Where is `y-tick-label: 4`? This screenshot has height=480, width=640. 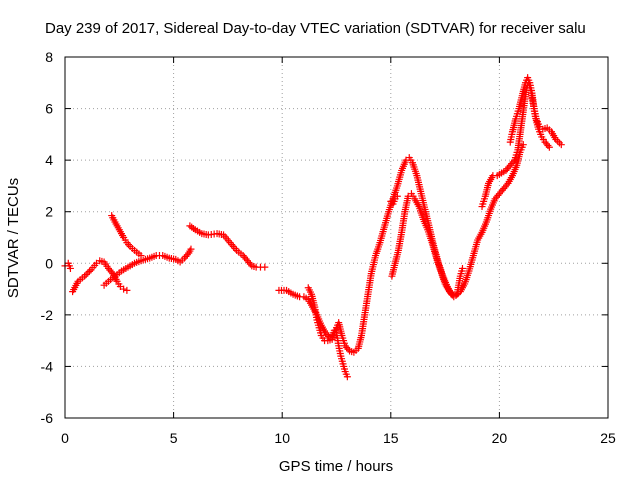
y-tick-label: 4 is located at coordinates (49, 160).